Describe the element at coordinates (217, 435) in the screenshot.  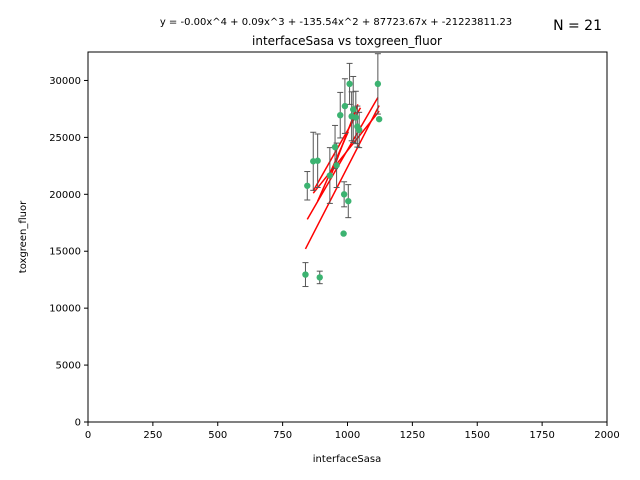
I see `x-tick-label: 500` at that location.